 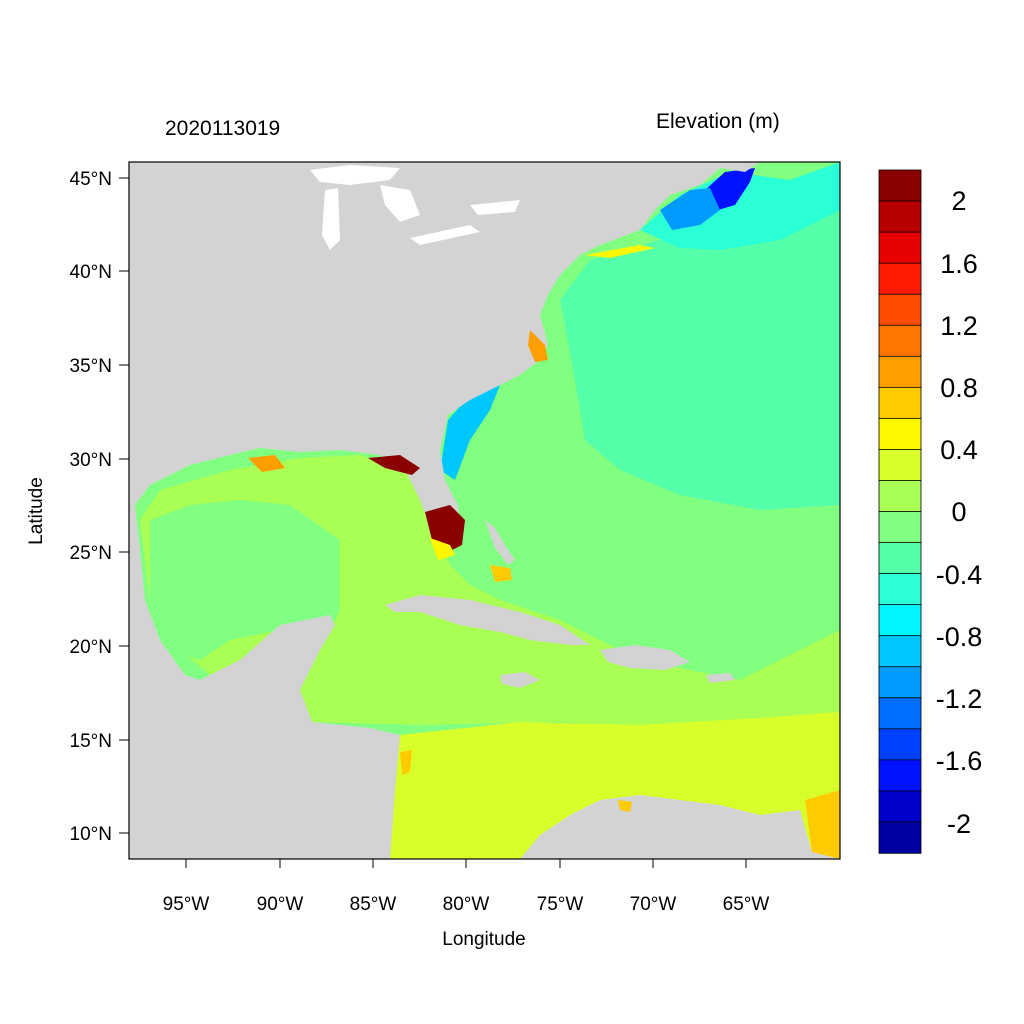 I want to click on lat-tick-label-1: 40°N, so click(x=91, y=272).